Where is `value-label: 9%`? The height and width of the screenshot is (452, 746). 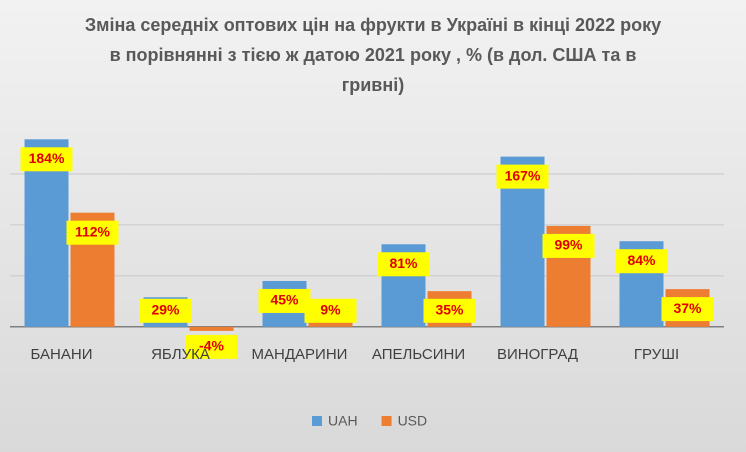 value-label: 9% is located at coordinates (330, 310).